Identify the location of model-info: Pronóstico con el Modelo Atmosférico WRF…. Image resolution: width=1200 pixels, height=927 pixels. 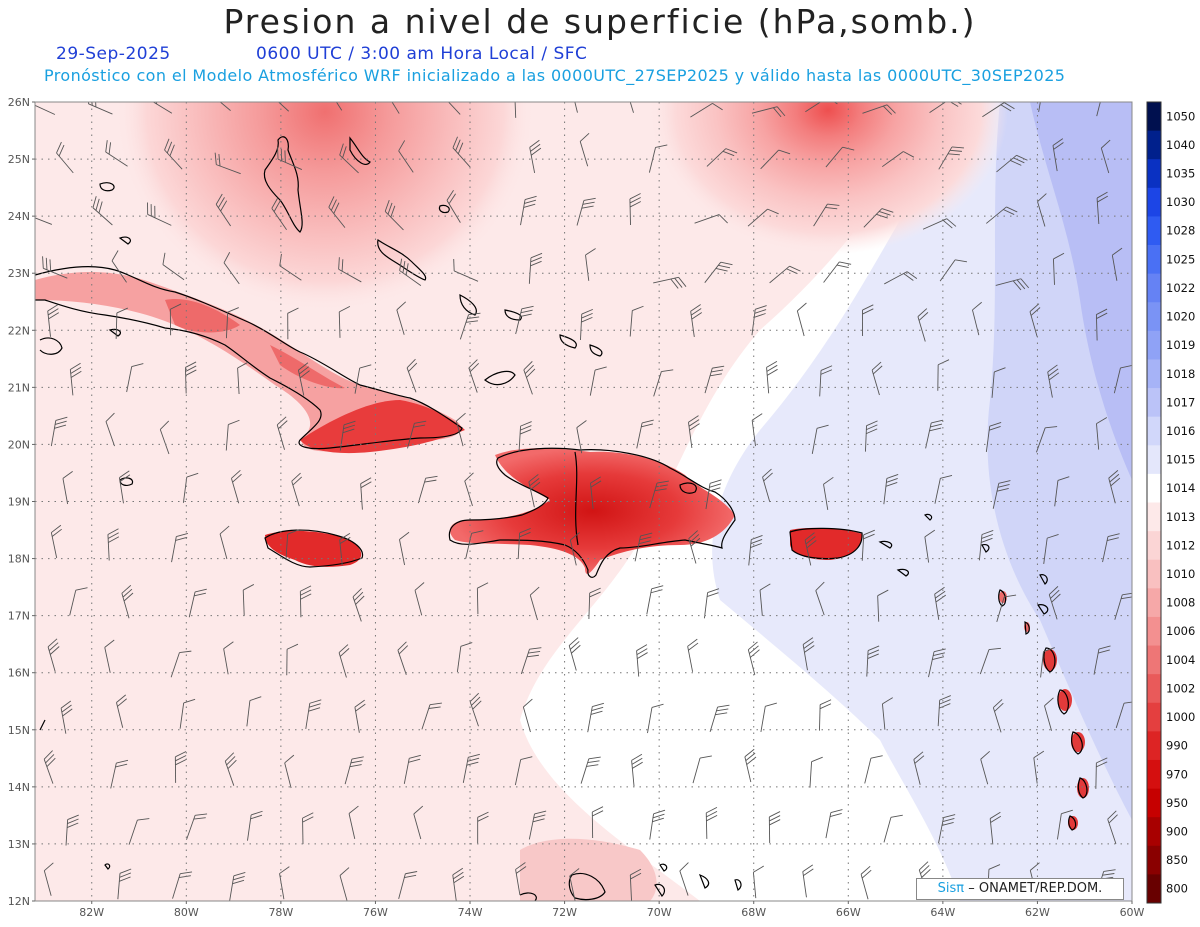
(555, 75).